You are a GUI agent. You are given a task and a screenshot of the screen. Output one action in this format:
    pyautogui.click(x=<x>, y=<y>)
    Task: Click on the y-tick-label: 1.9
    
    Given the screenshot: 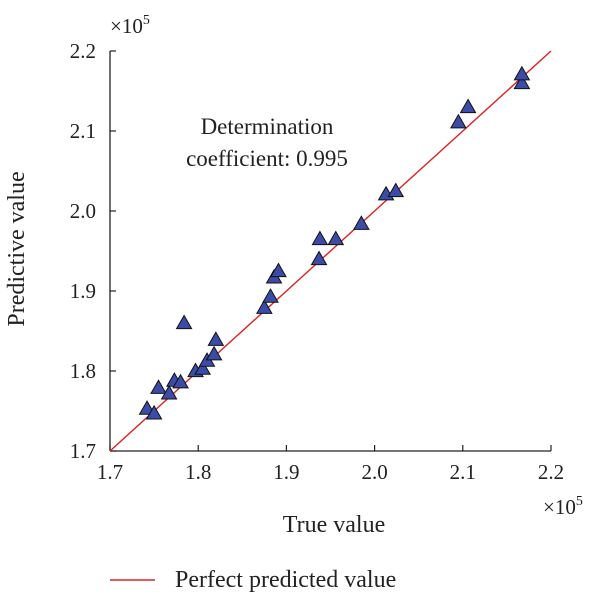 What is the action you would take?
    pyautogui.click(x=83, y=291)
    